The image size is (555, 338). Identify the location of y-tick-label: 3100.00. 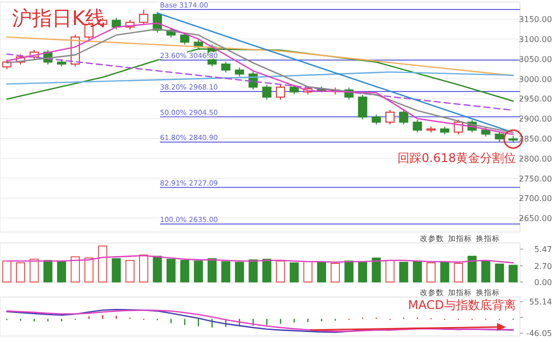
(535, 39).